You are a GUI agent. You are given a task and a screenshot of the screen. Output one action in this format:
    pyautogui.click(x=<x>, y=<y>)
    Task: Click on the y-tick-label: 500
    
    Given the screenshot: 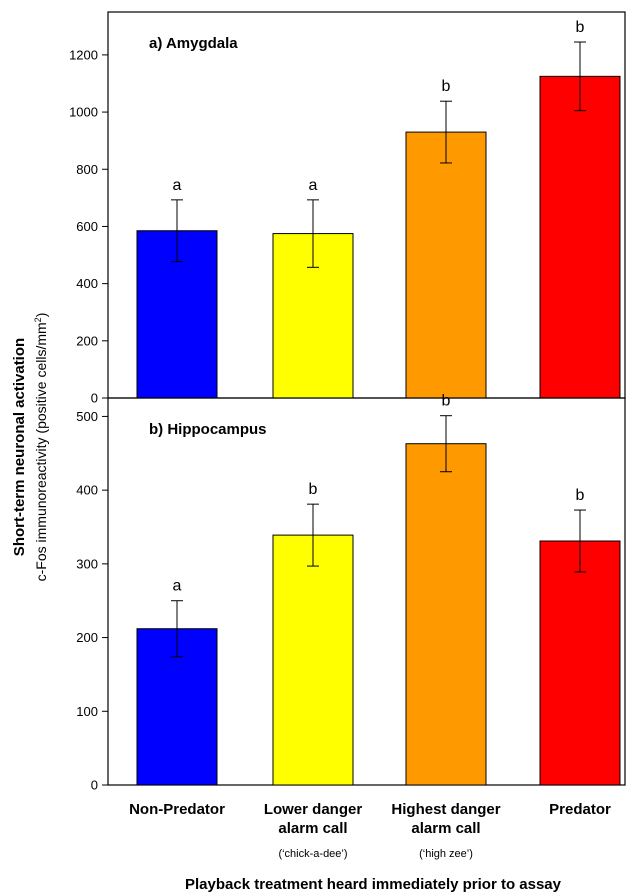 What is the action you would take?
    pyautogui.click(x=87, y=416)
    